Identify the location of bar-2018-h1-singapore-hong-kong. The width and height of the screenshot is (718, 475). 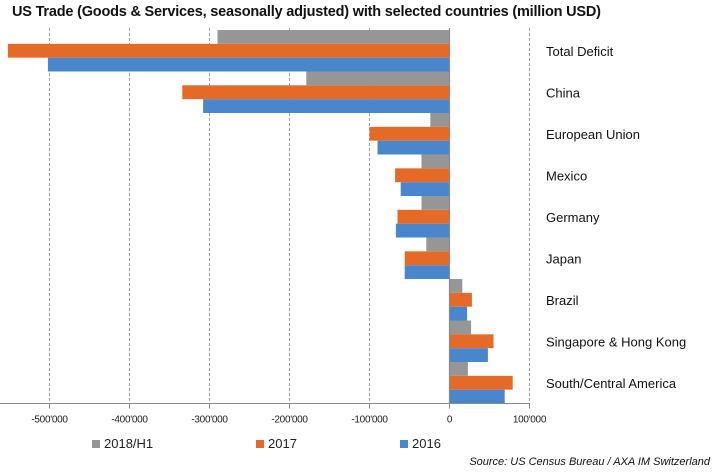
(460, 327).